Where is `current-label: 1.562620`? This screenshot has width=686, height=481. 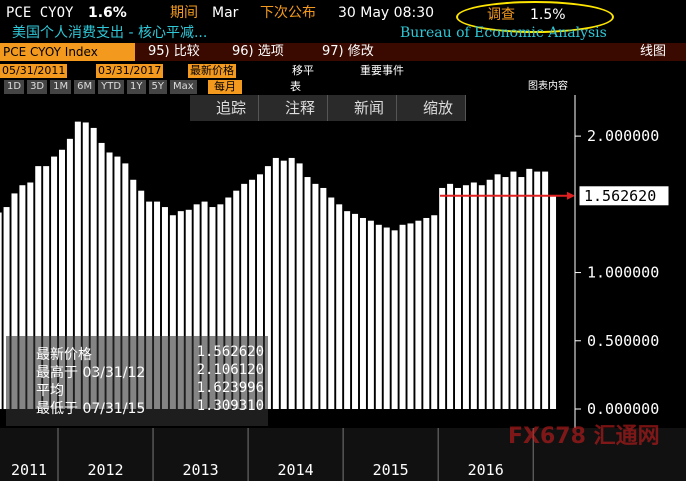
current-label: 1.562620 is located at coordinates (620, 196).